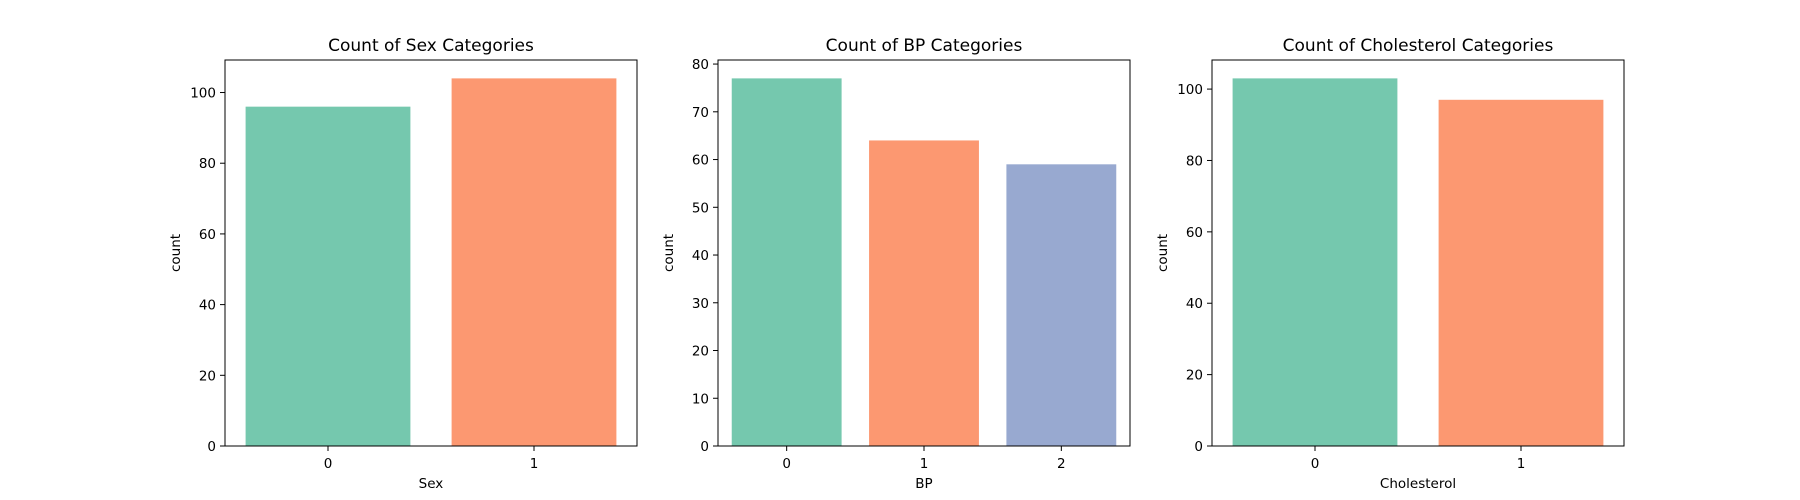 This screenshot has width=1800, height=500. What do you see at coordinates (1418, 484) in the screenshot?
I see `x-axis-label: Cholesterol` at bounding box center [1418, 484].